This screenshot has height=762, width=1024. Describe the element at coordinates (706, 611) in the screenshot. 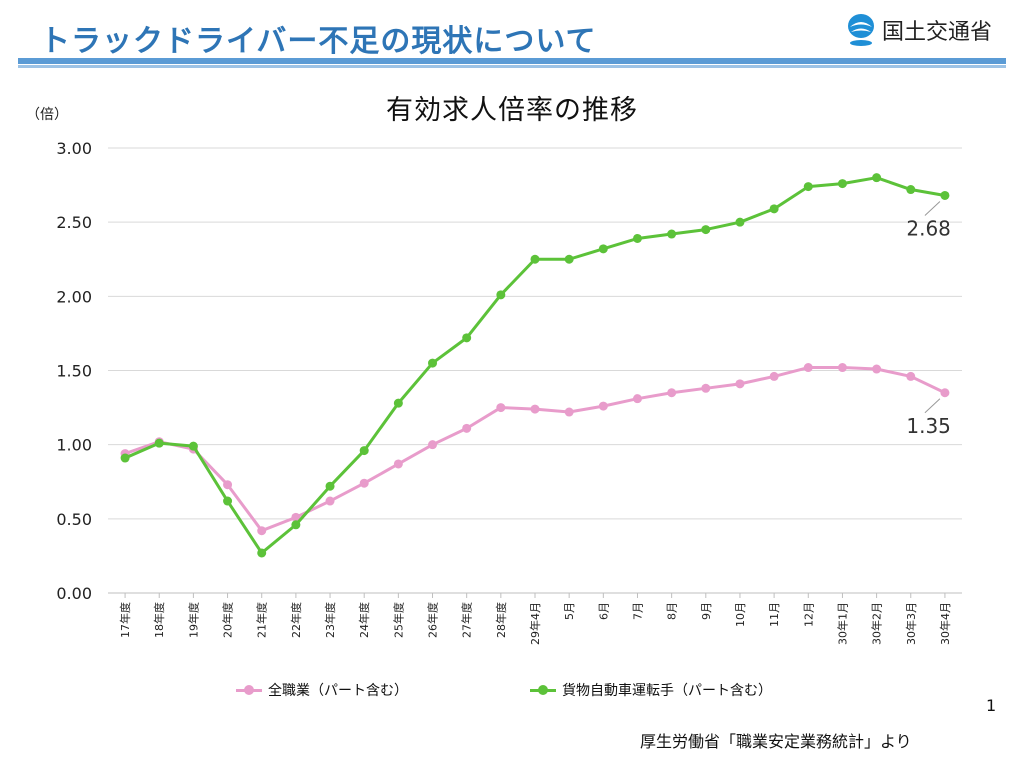

I see `x-tick-label: 9月` at that location.